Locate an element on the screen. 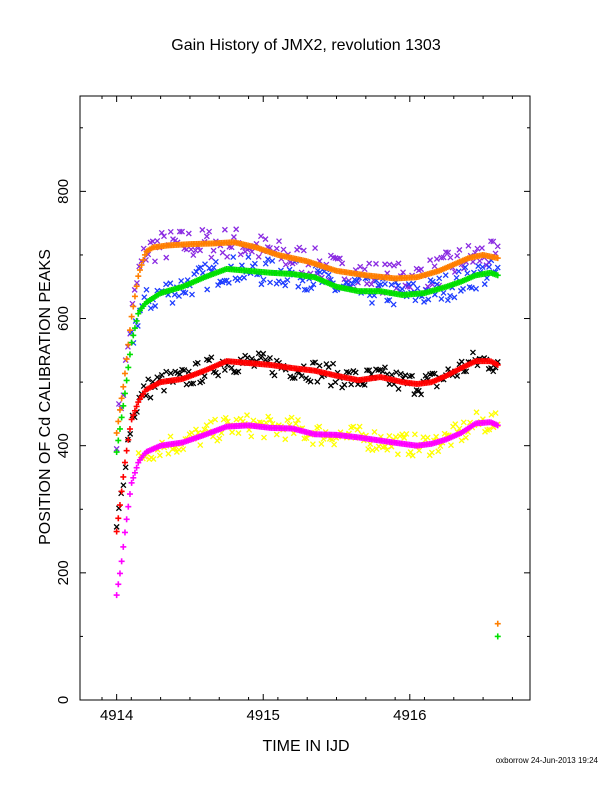  orange-outlier-point is located at coordinates (497, 623).